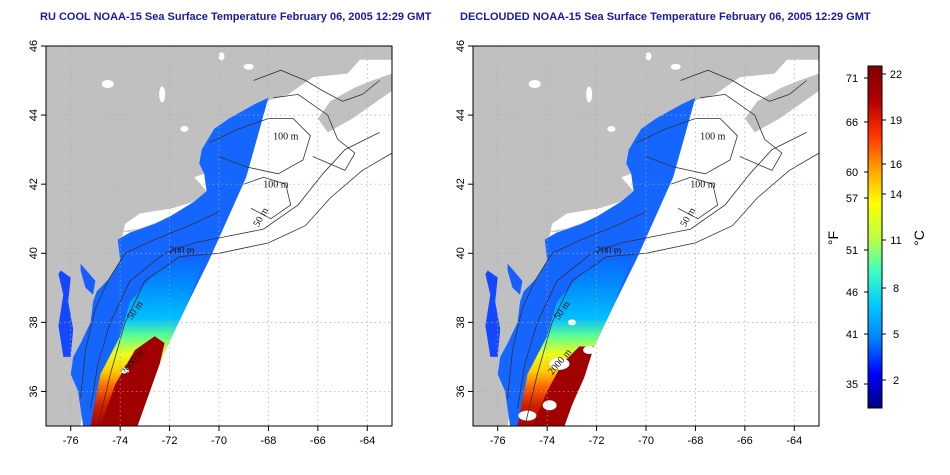 The width and height of the screenshot is (950, 475). Describe the element at coordinates (575, 339) in the screenshot. I see `warm-sst-swath` at that location.